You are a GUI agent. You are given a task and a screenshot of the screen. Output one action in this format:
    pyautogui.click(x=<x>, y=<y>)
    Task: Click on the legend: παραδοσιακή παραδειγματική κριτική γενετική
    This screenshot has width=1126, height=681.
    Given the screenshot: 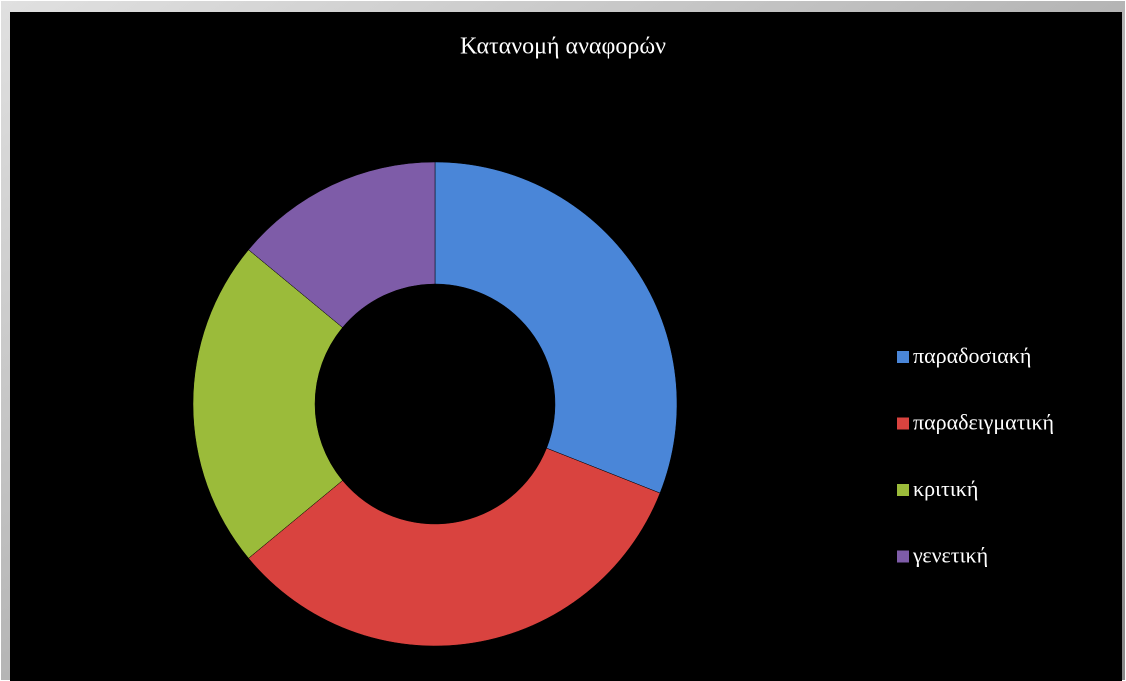 What is the action you would take?
    pyautogui.click(x=975, y=455)
    